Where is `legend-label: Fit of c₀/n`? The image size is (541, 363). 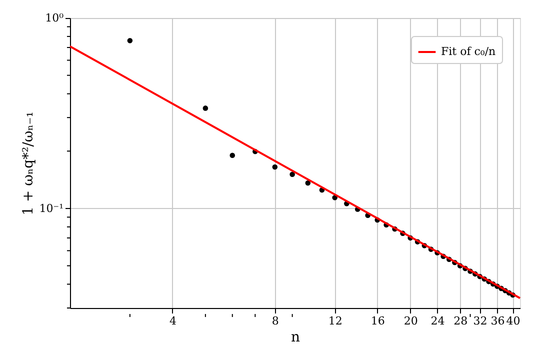 legend-label: Fit of c₀/n is located at coordinates (468, 51).